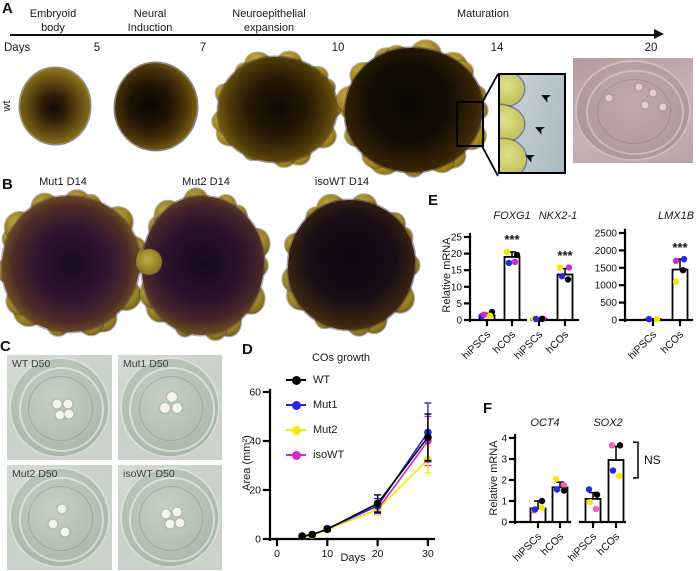 This screenshot has height=571, width=700. I want to click on organoid-image-mut1, so click(73, 262).